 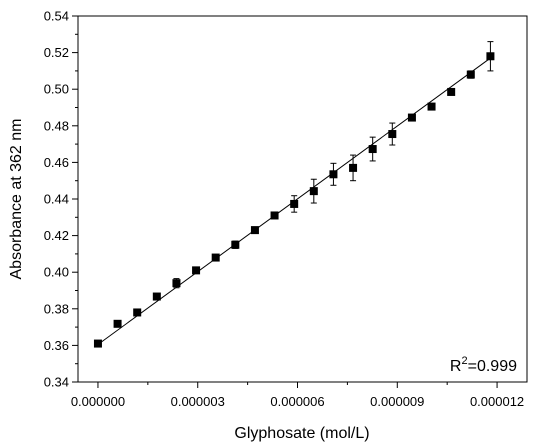 What do you see at coordinates (297, 401) in the screenshot?
I see `x-tick-label: 0.000006` at bounding box center [297, 401].